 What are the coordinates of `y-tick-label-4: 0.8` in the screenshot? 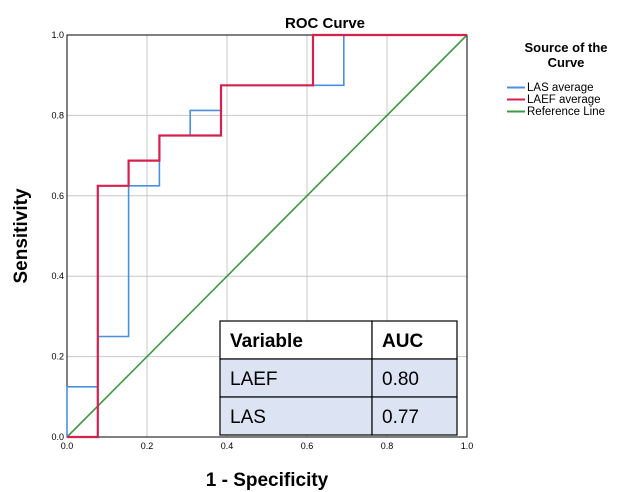 It's located at (57, 115).